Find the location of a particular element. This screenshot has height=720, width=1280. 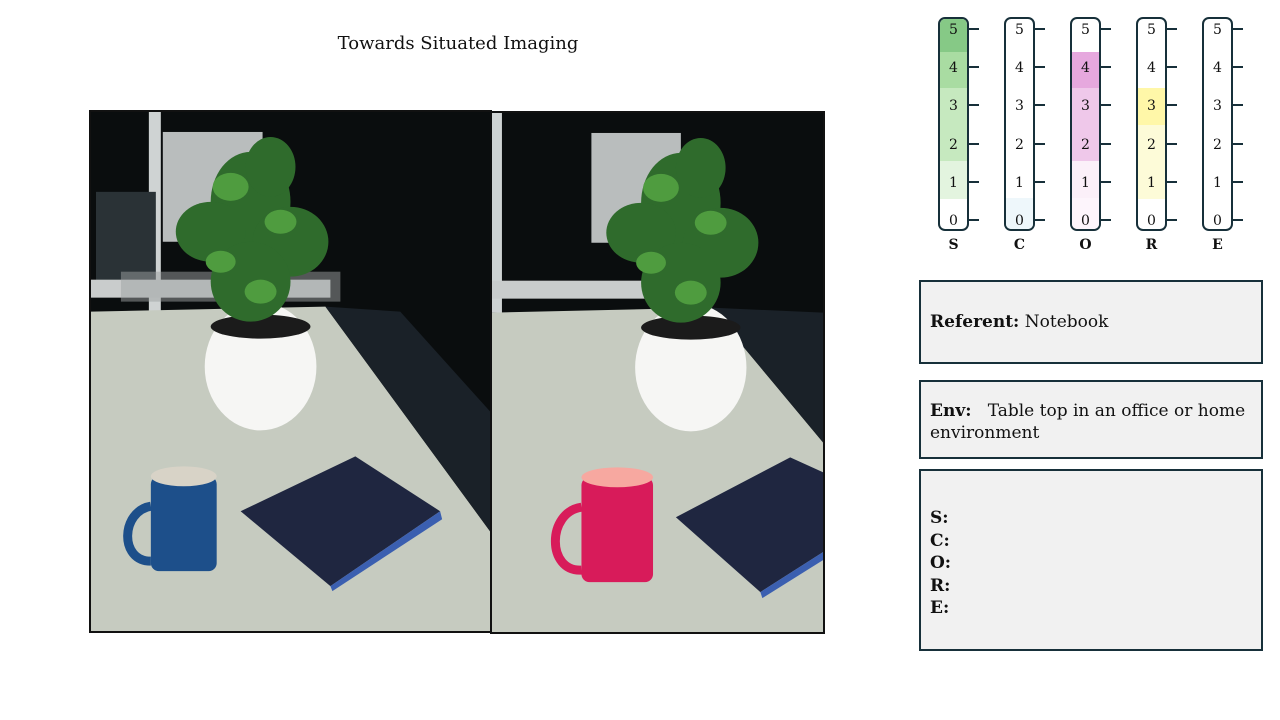

scale-o: 5 4 3 2 1 0 is located at coordinates (1085, 124).